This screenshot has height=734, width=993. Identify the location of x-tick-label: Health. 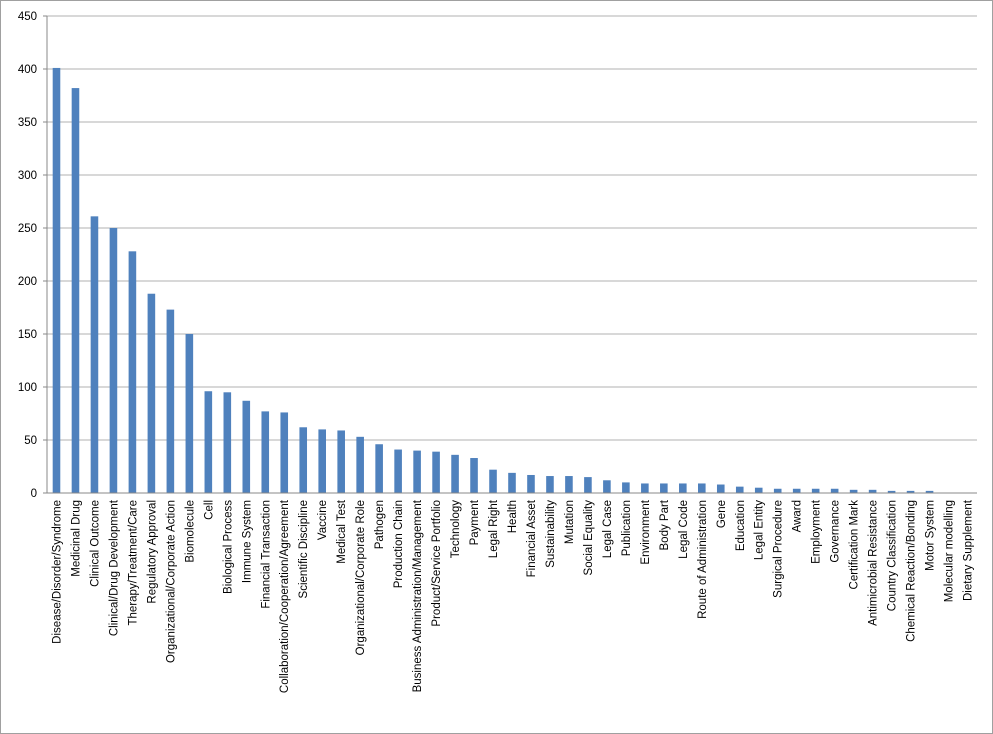
(513, 516).